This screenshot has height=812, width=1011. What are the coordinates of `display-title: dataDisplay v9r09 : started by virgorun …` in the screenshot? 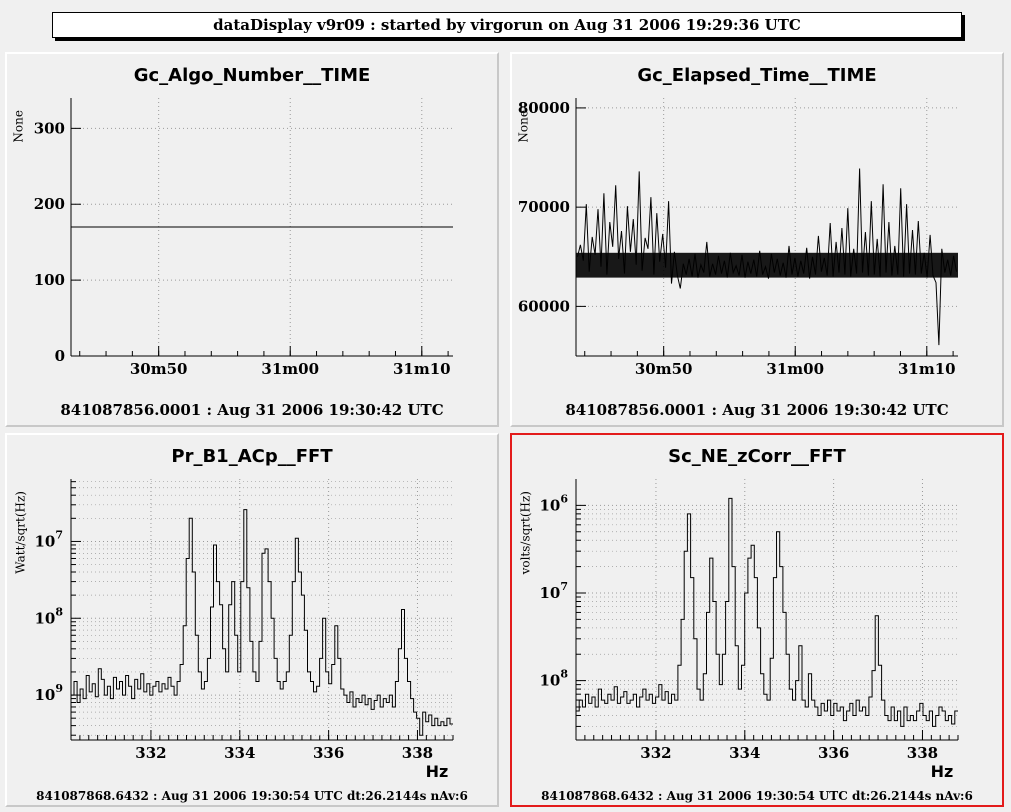 It's located at (507, 25).